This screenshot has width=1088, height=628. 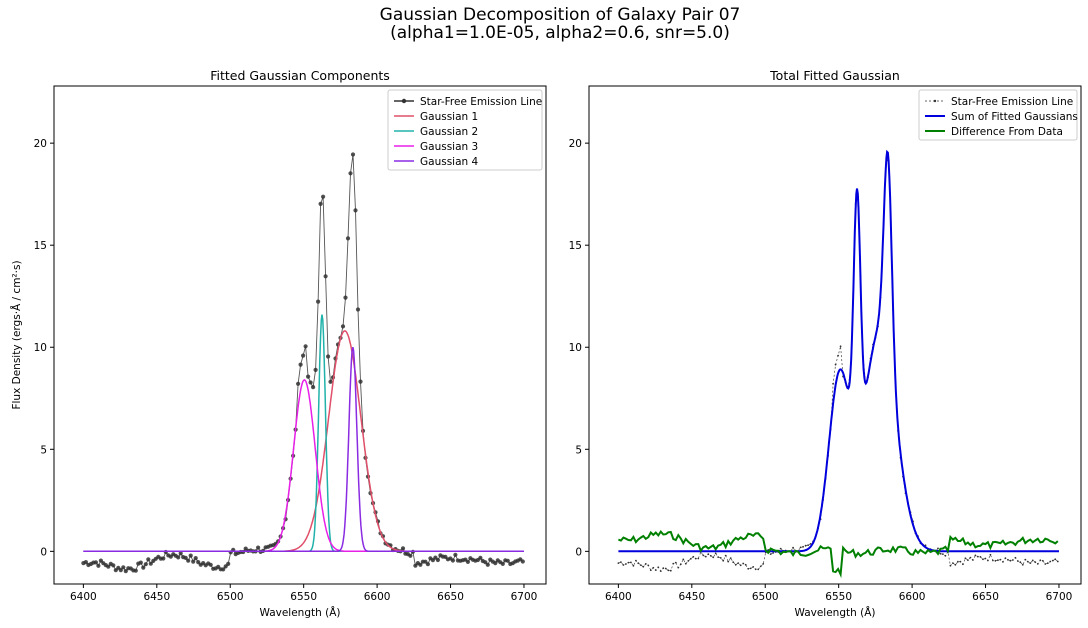 What do you see at coordinates (404, 101) in the screenshot?
I see `legend-marker` at bounding box center [404, 101].